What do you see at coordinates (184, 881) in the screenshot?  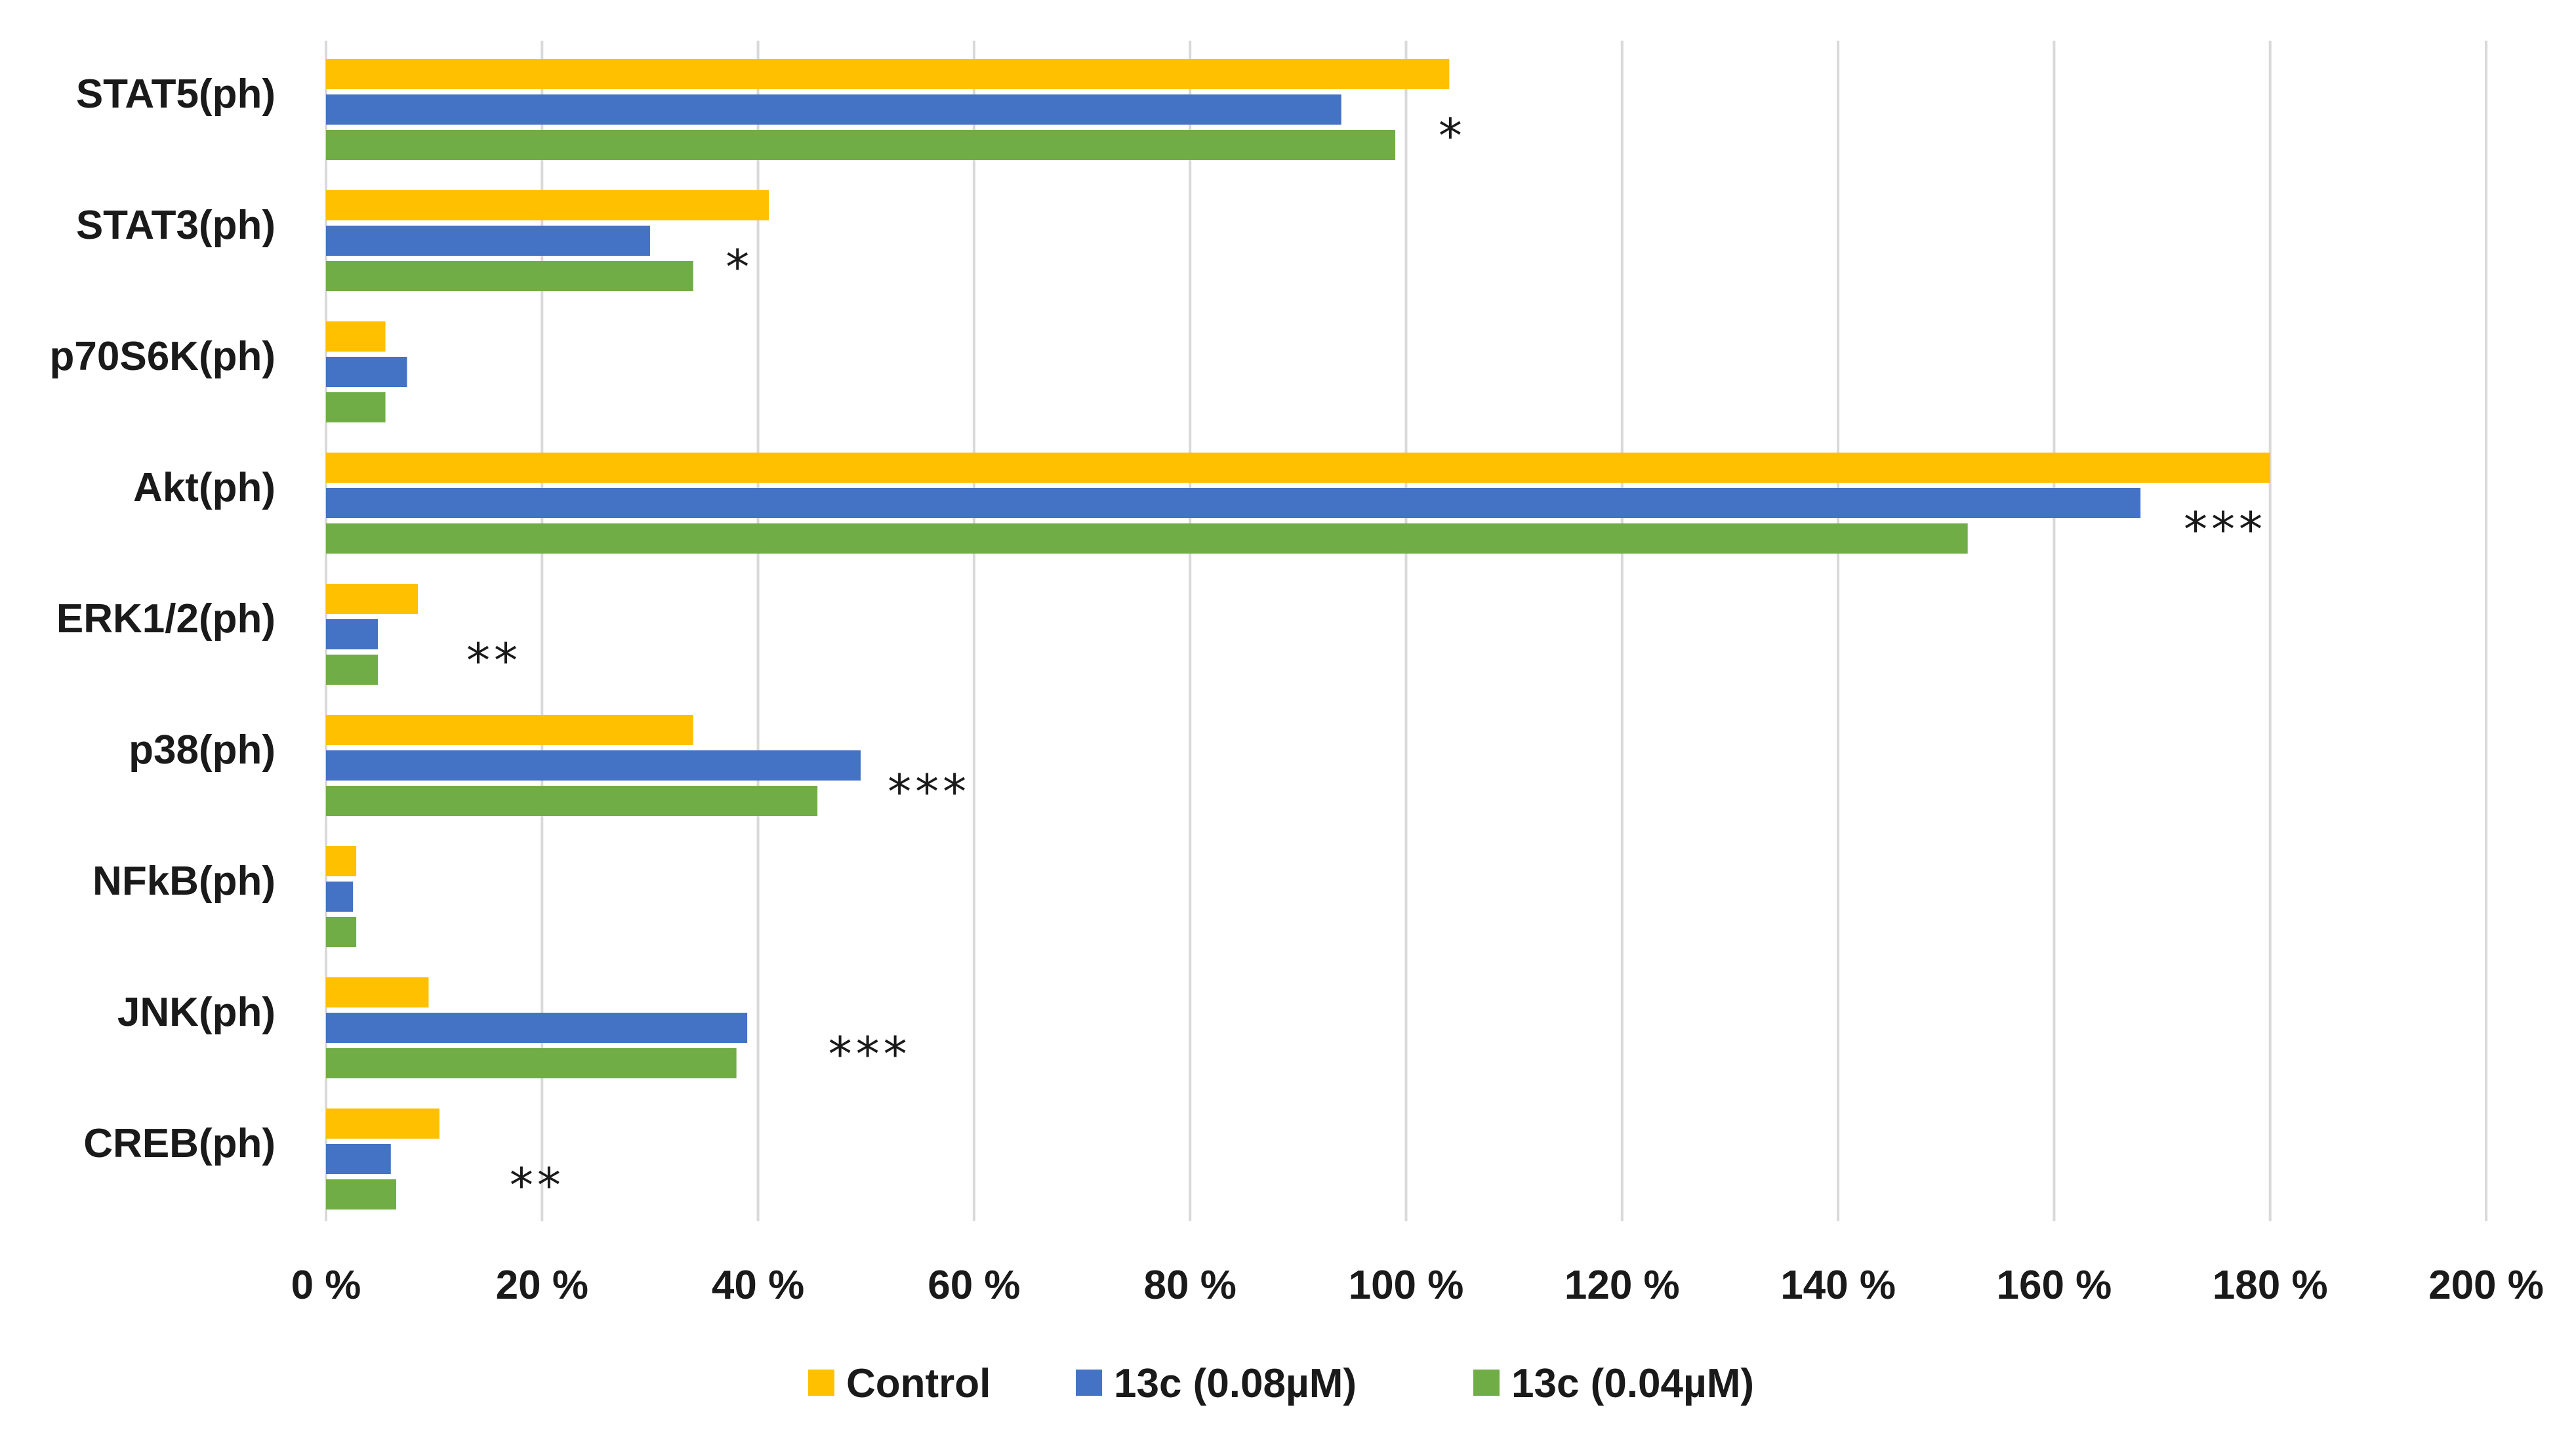 I see `category-label: NFkB(ph)` at bounding box center [184, 881].